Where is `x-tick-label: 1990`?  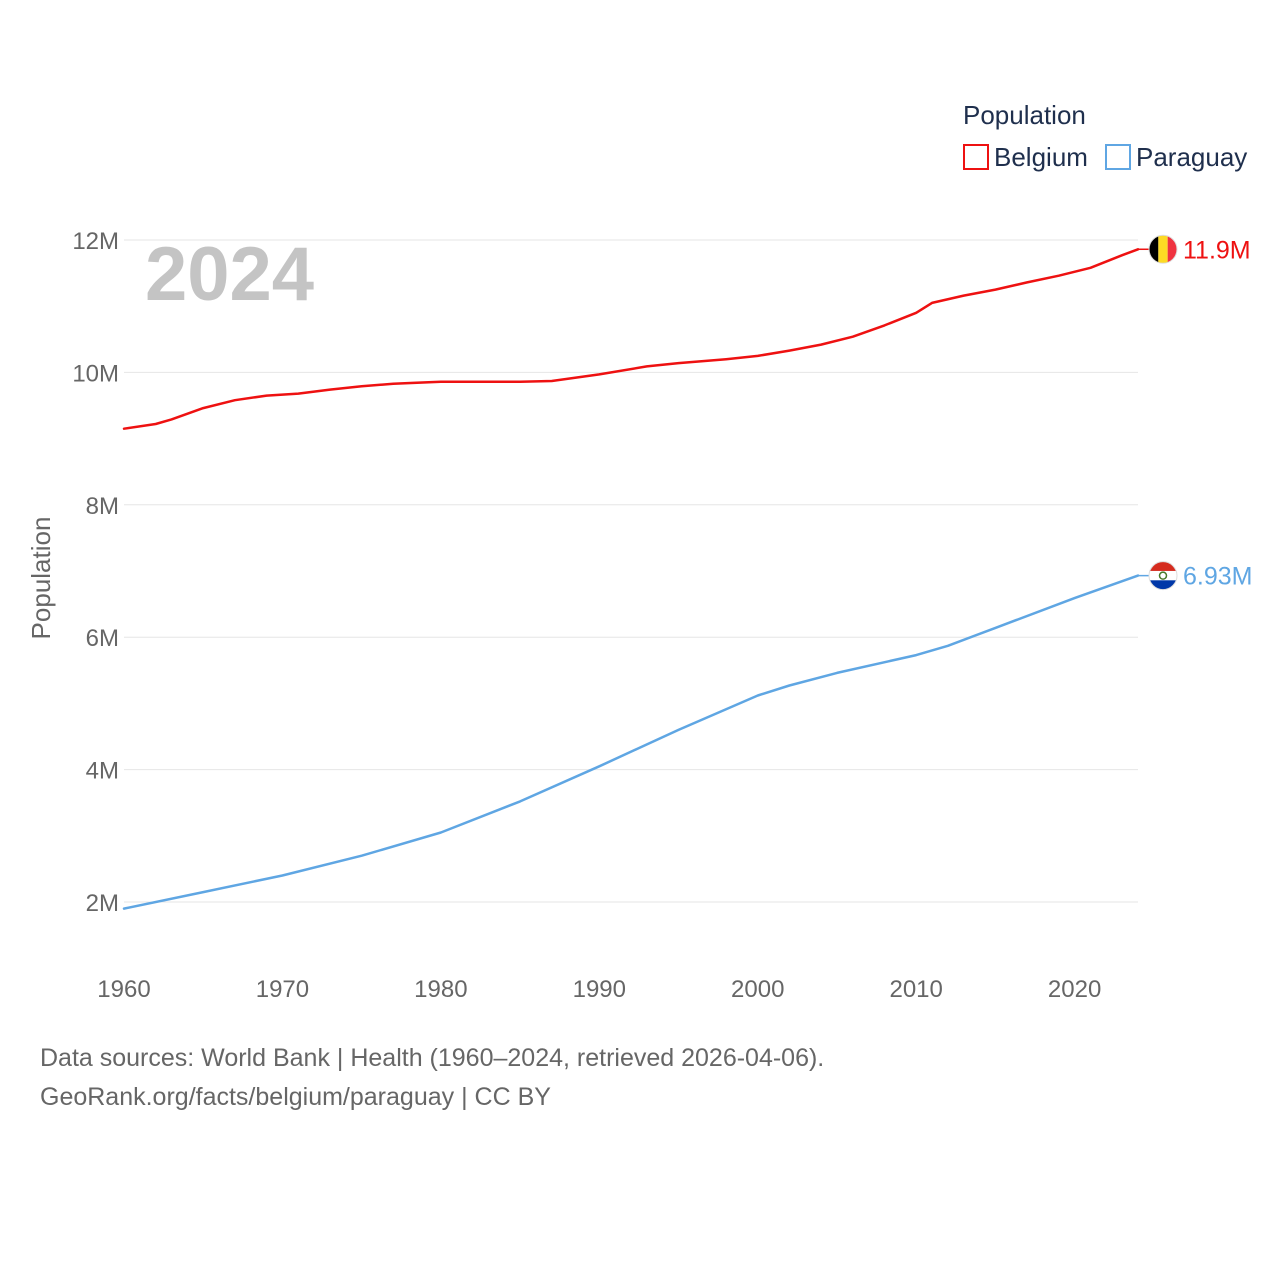
x-tick-label: 1990 is located at coordinates (599, 989).